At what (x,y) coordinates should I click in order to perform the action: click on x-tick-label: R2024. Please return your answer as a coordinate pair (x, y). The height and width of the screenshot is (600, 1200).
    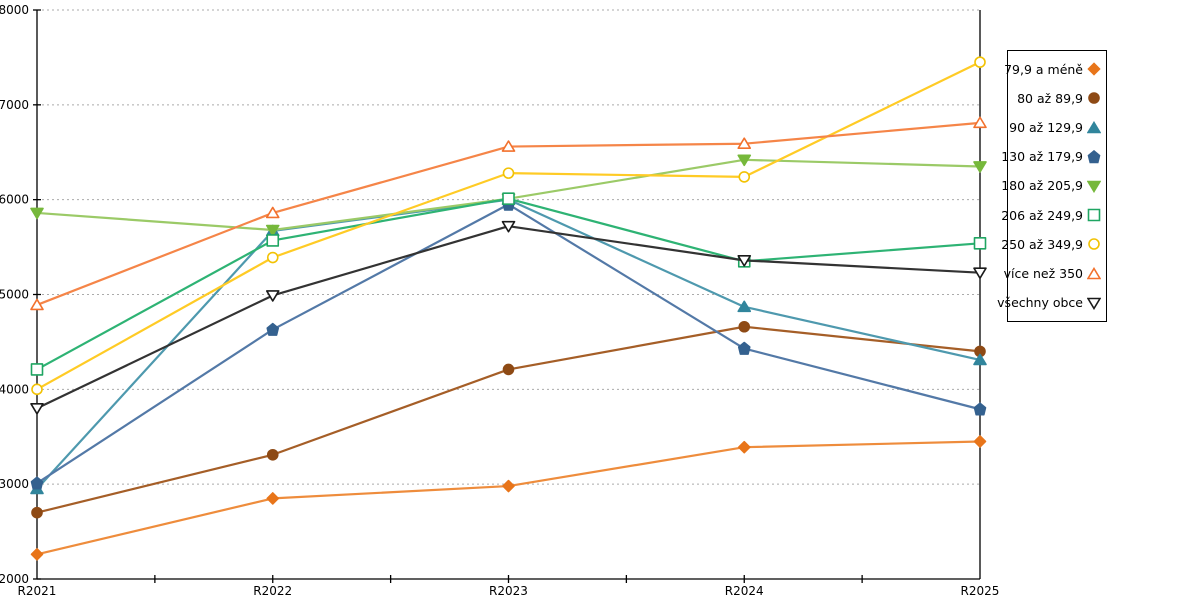
    Looking at the image, I should click on (744, 591).